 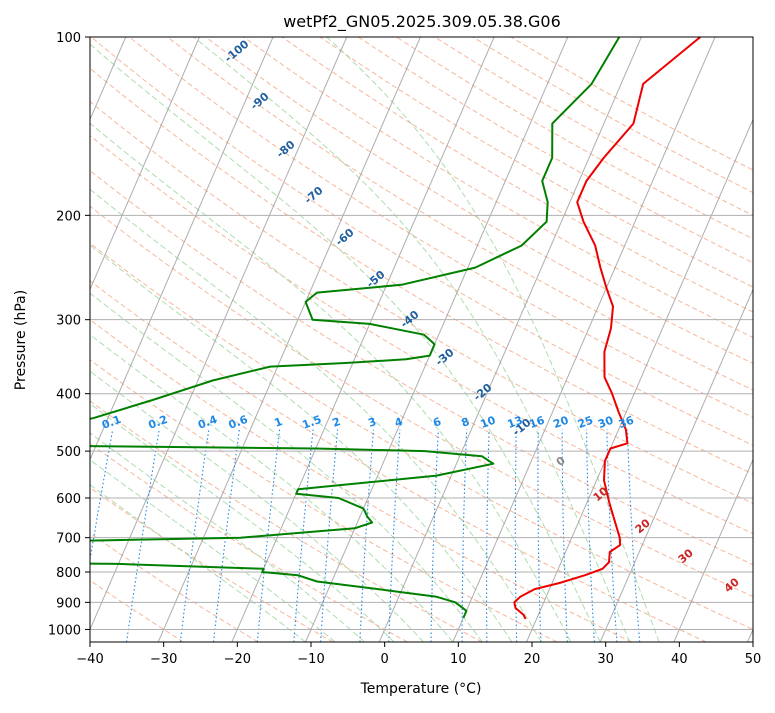 What do you see at coordinates (488, 423) in the screenshot?
I see `mixing-ratio-label: 10` at bounding box center [488, 423].